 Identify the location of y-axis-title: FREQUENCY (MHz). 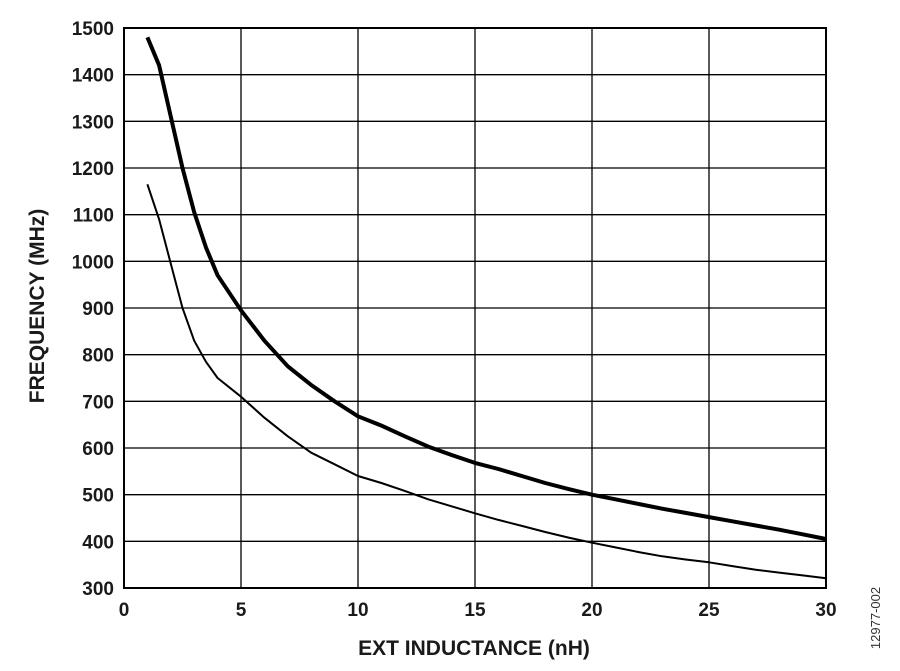
(37, 306).